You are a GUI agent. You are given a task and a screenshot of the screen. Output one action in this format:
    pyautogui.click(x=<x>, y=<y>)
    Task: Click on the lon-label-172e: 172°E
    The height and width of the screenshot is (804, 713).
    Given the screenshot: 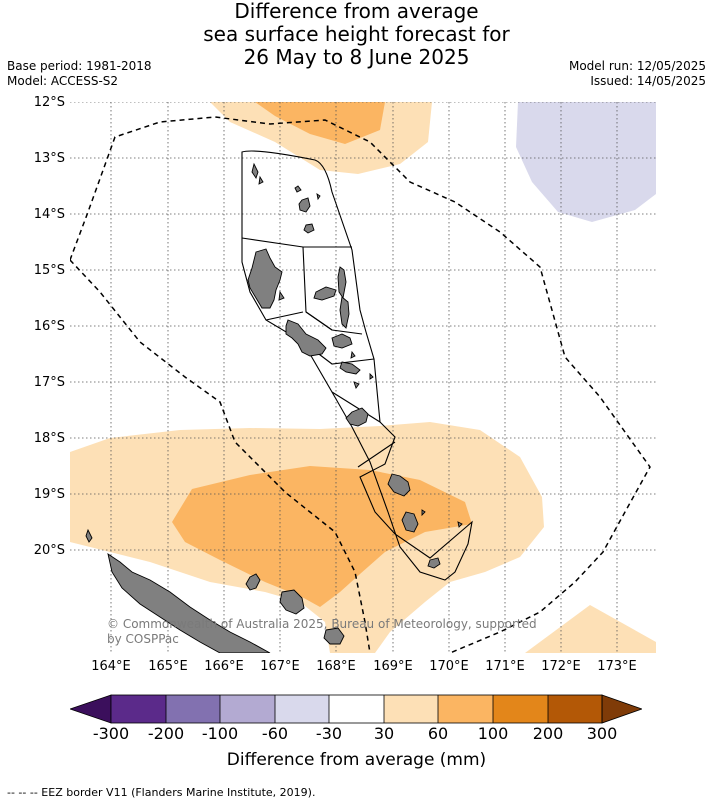 What is the action you would take?
    pyautogui.click(x=561, y=666)
    